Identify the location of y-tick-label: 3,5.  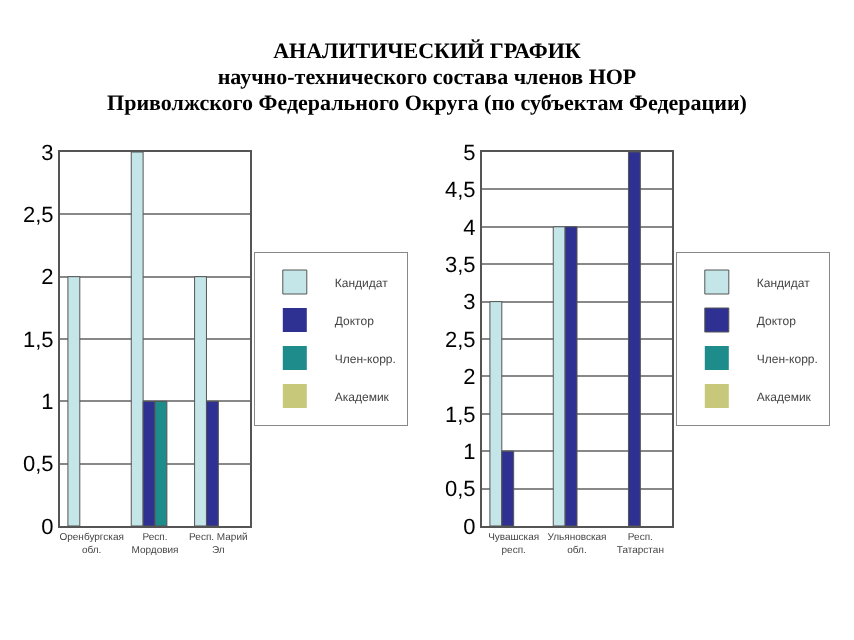
(460, 265).